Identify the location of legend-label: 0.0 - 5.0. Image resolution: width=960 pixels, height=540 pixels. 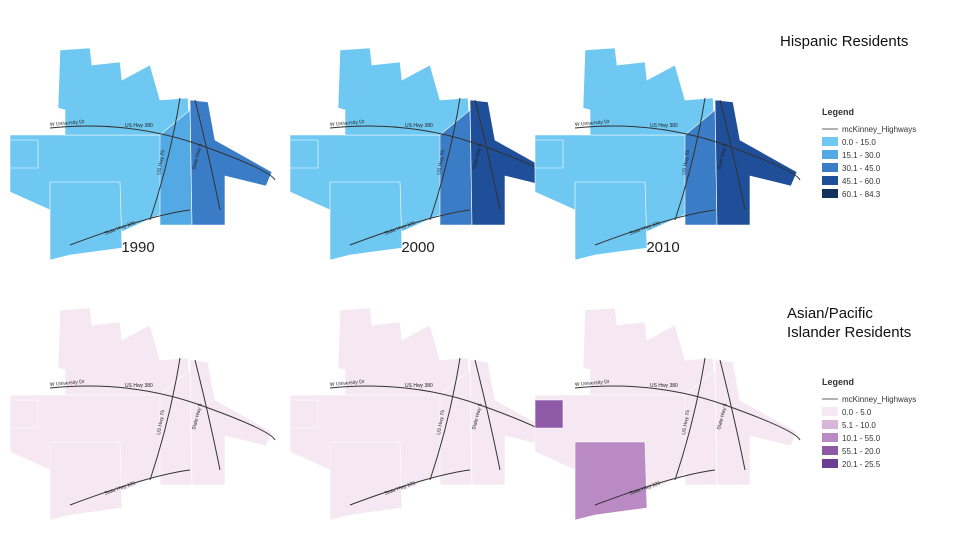
(857, 412).